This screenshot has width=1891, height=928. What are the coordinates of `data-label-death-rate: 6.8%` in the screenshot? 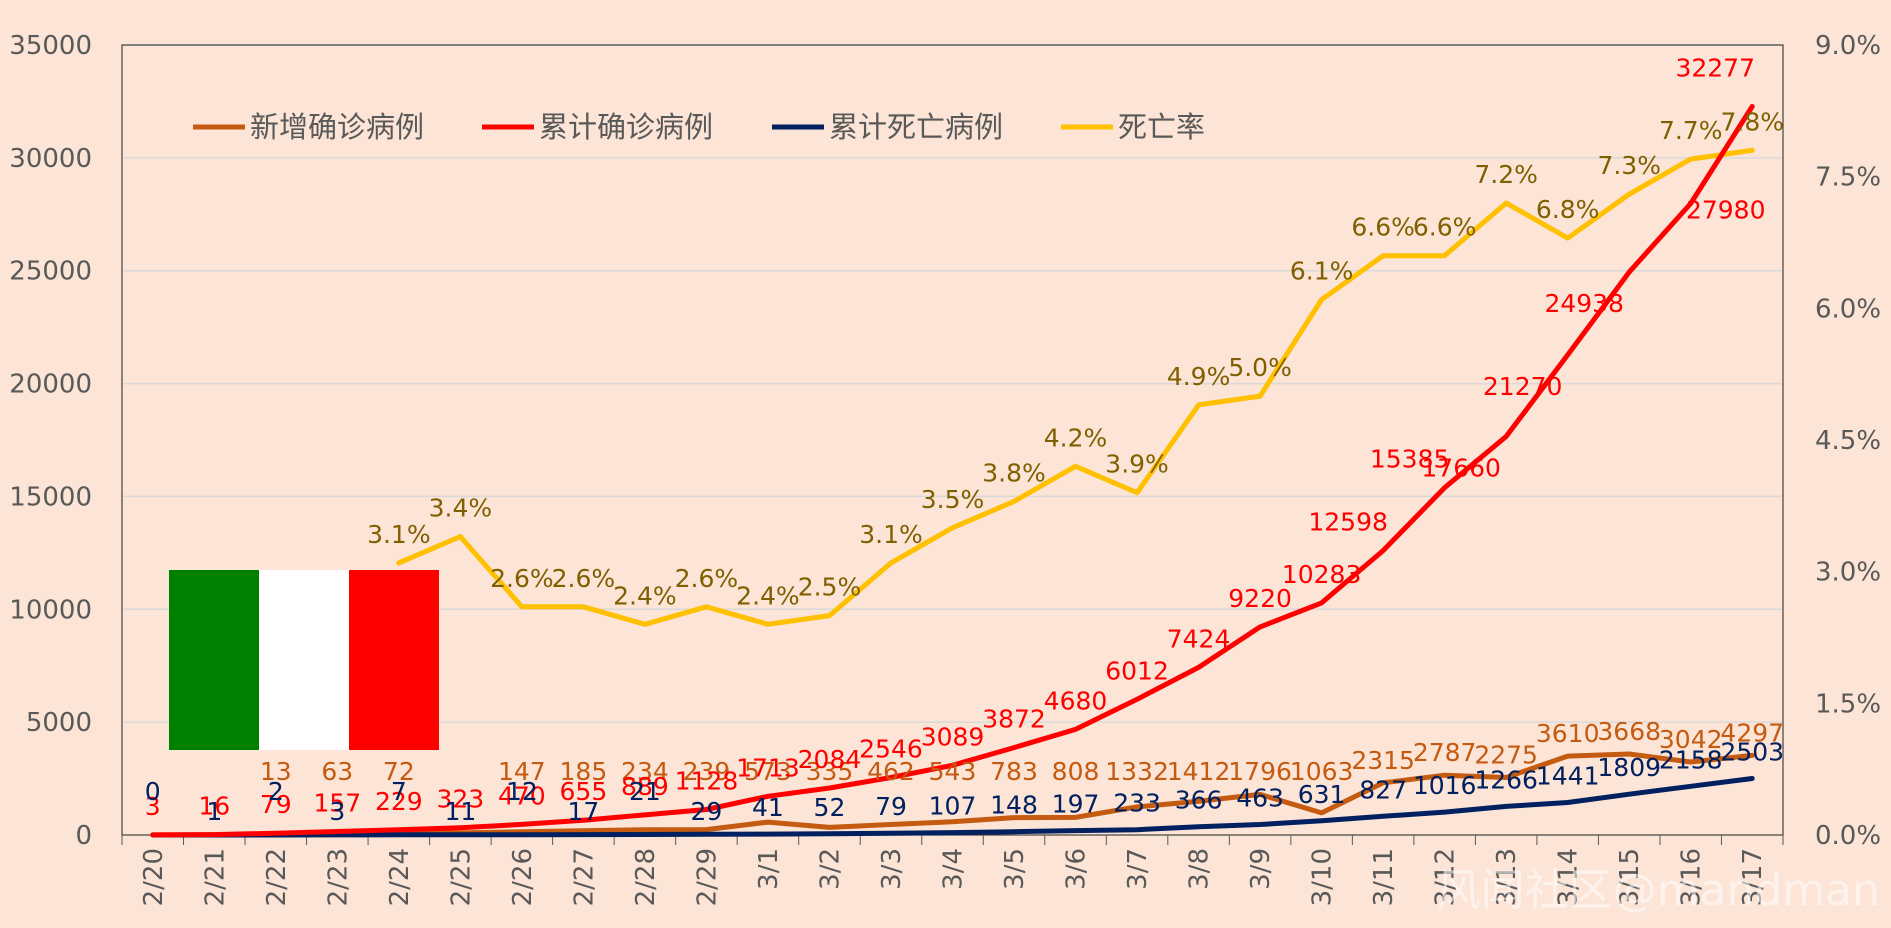 It's located at (1568, 209).